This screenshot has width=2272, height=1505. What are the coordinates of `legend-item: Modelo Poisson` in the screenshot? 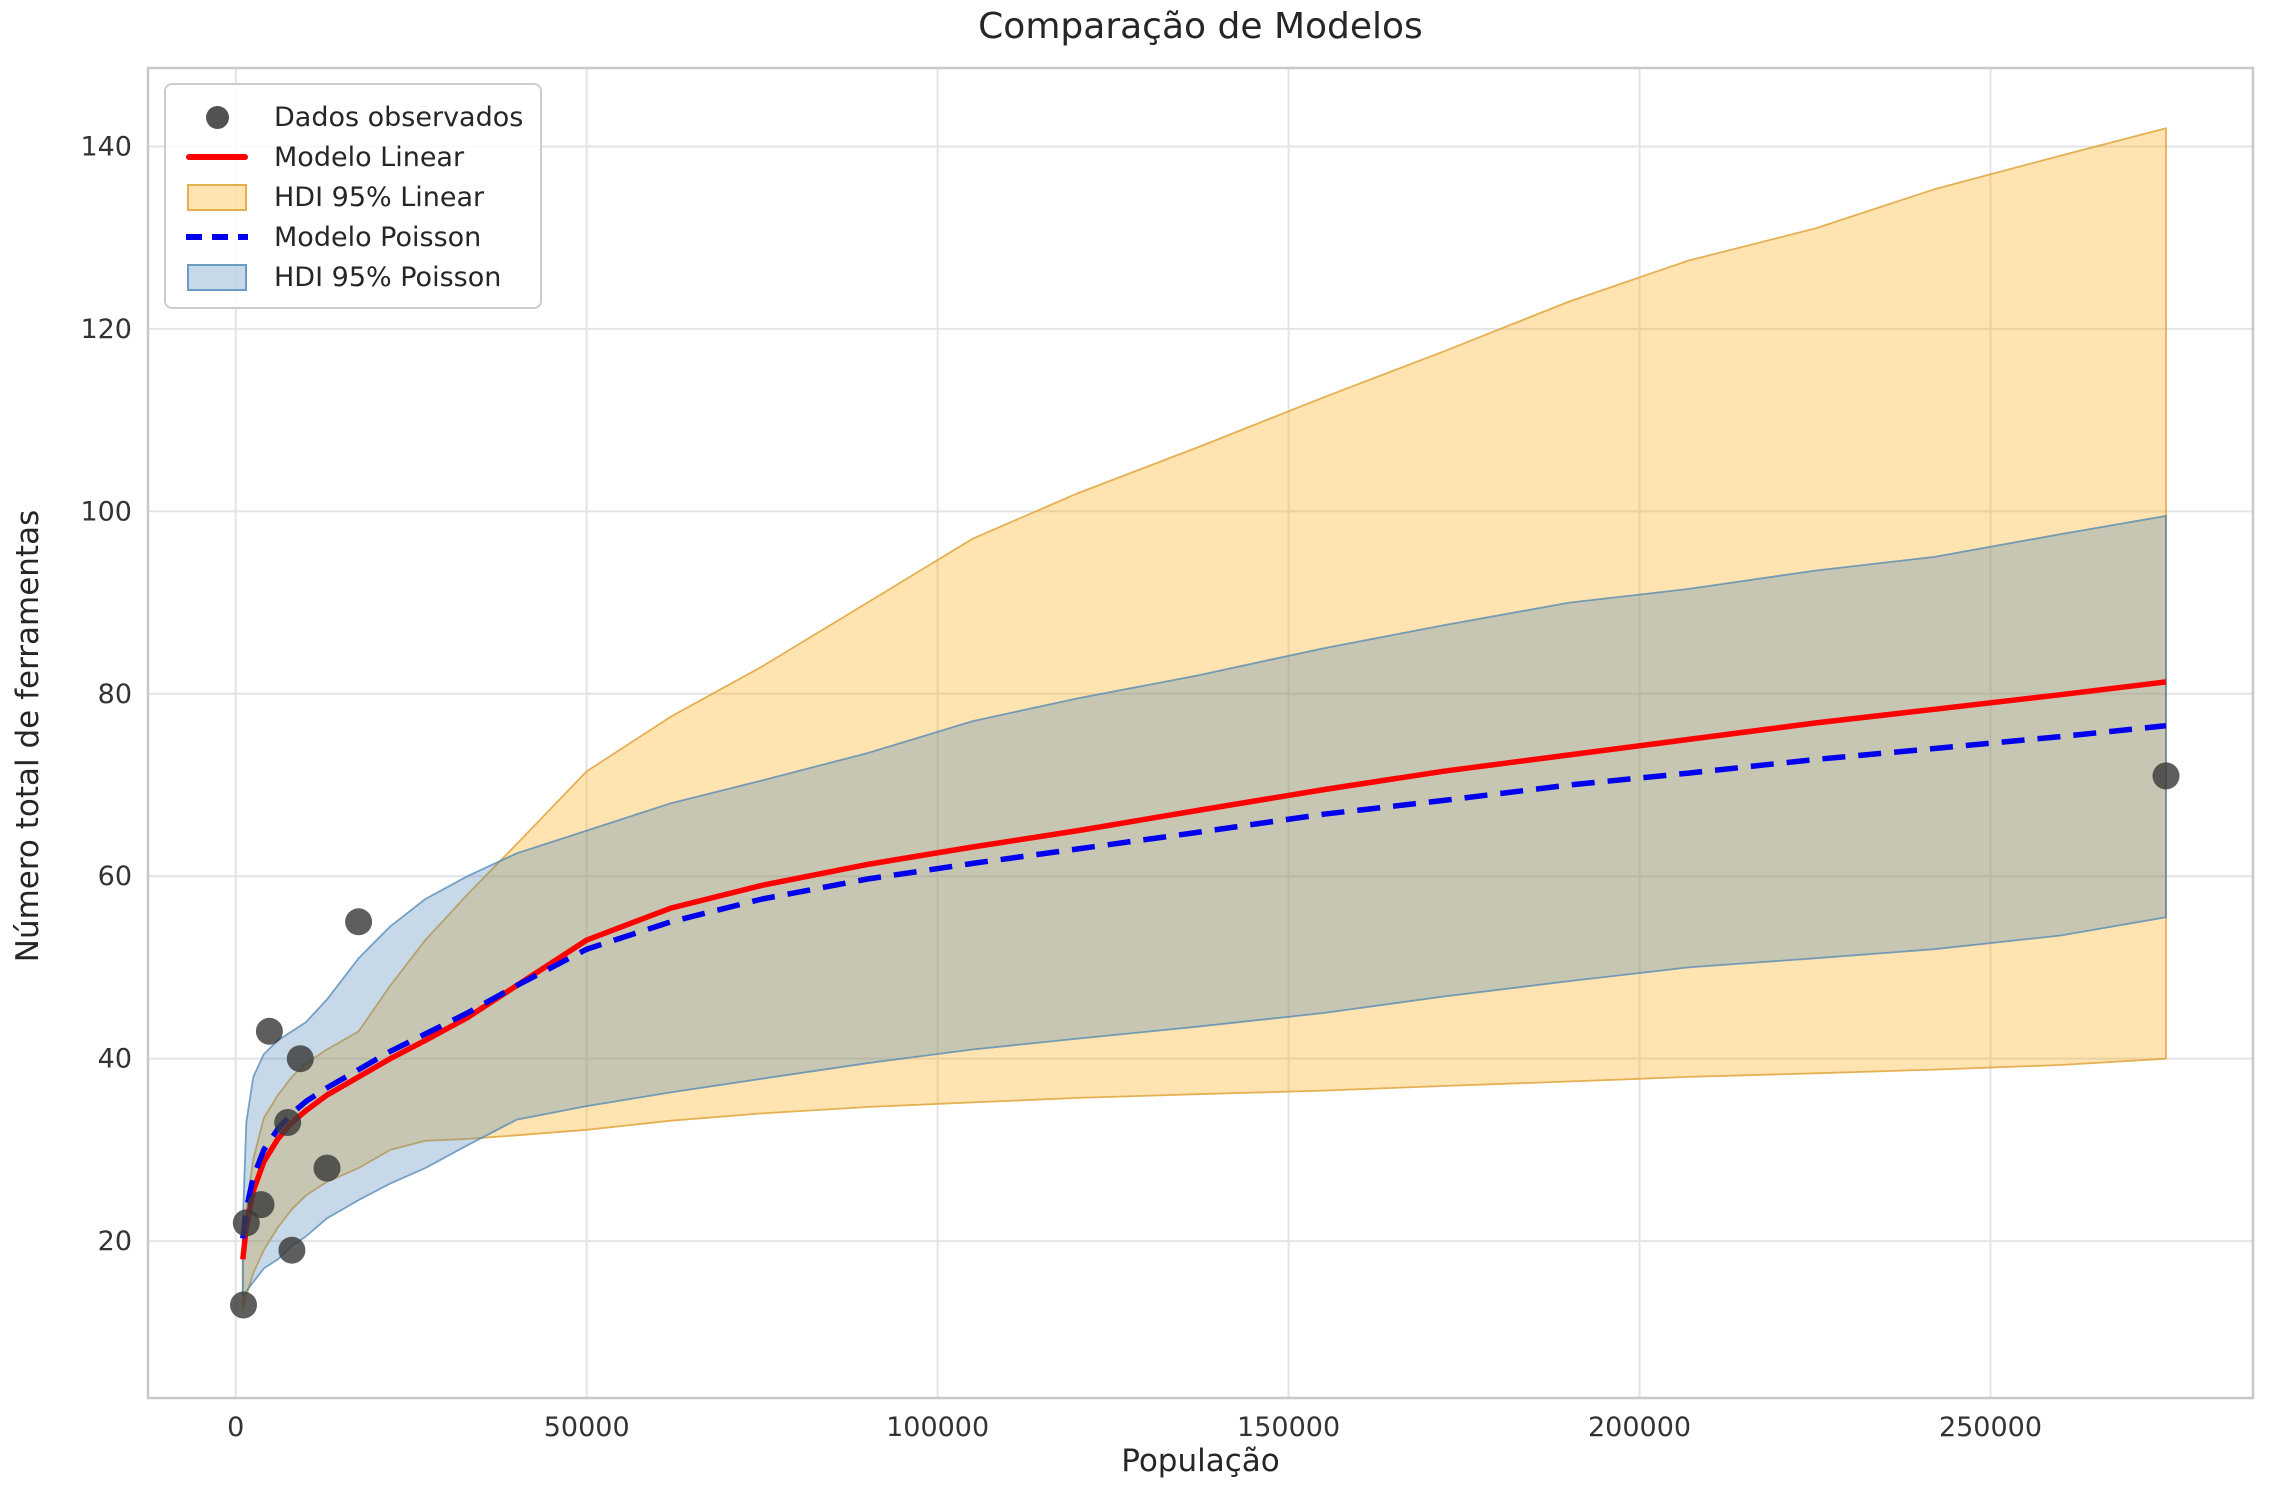 It's located at (354, 237).